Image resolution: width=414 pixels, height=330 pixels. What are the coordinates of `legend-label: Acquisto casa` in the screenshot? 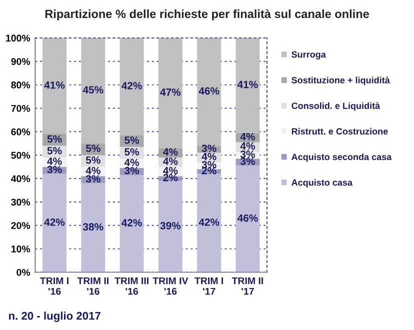 It's located at (322, 183).